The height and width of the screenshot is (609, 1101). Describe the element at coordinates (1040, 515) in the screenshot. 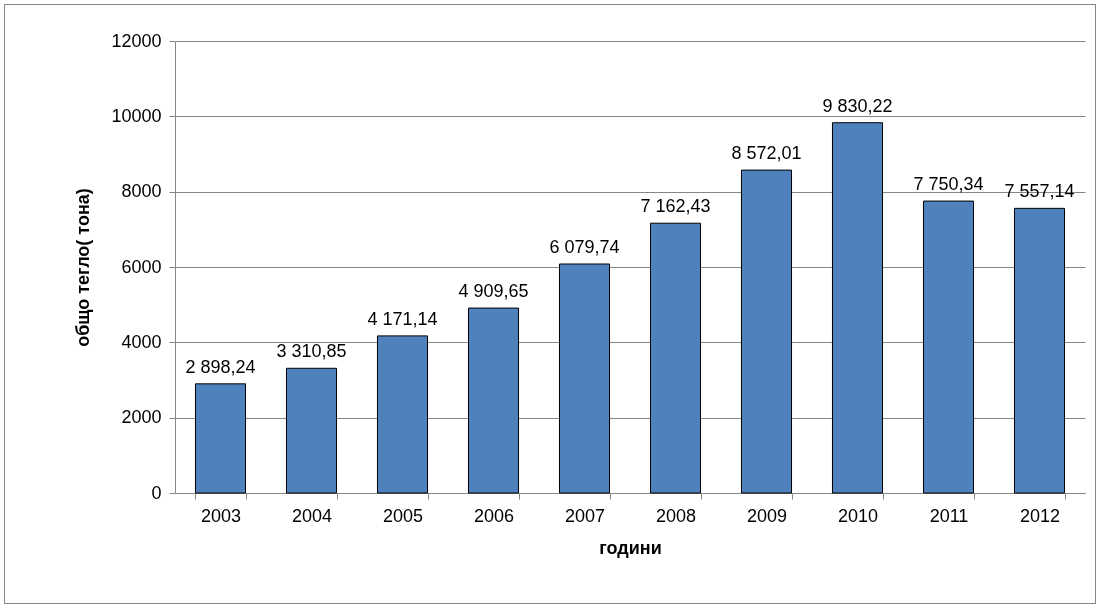

I see `x-tick-label: 2012` at that location.